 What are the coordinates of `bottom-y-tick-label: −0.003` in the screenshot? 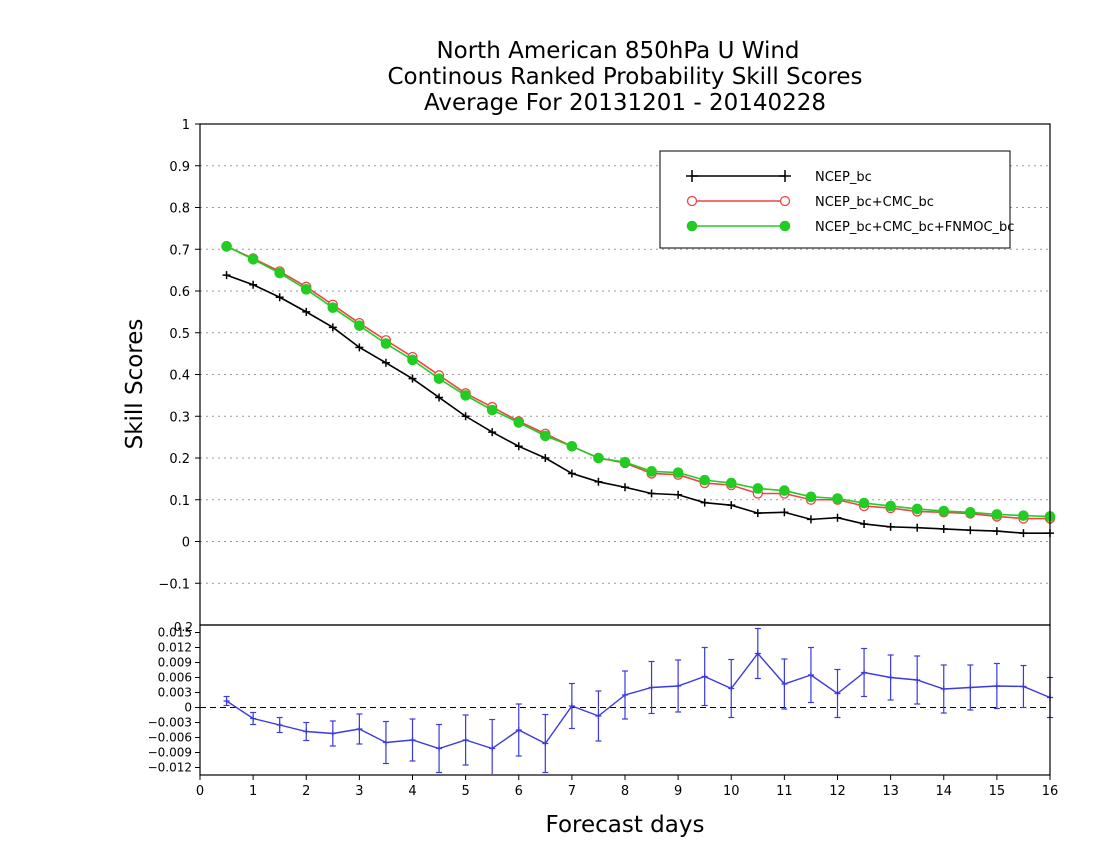 It's located at (170, 723).